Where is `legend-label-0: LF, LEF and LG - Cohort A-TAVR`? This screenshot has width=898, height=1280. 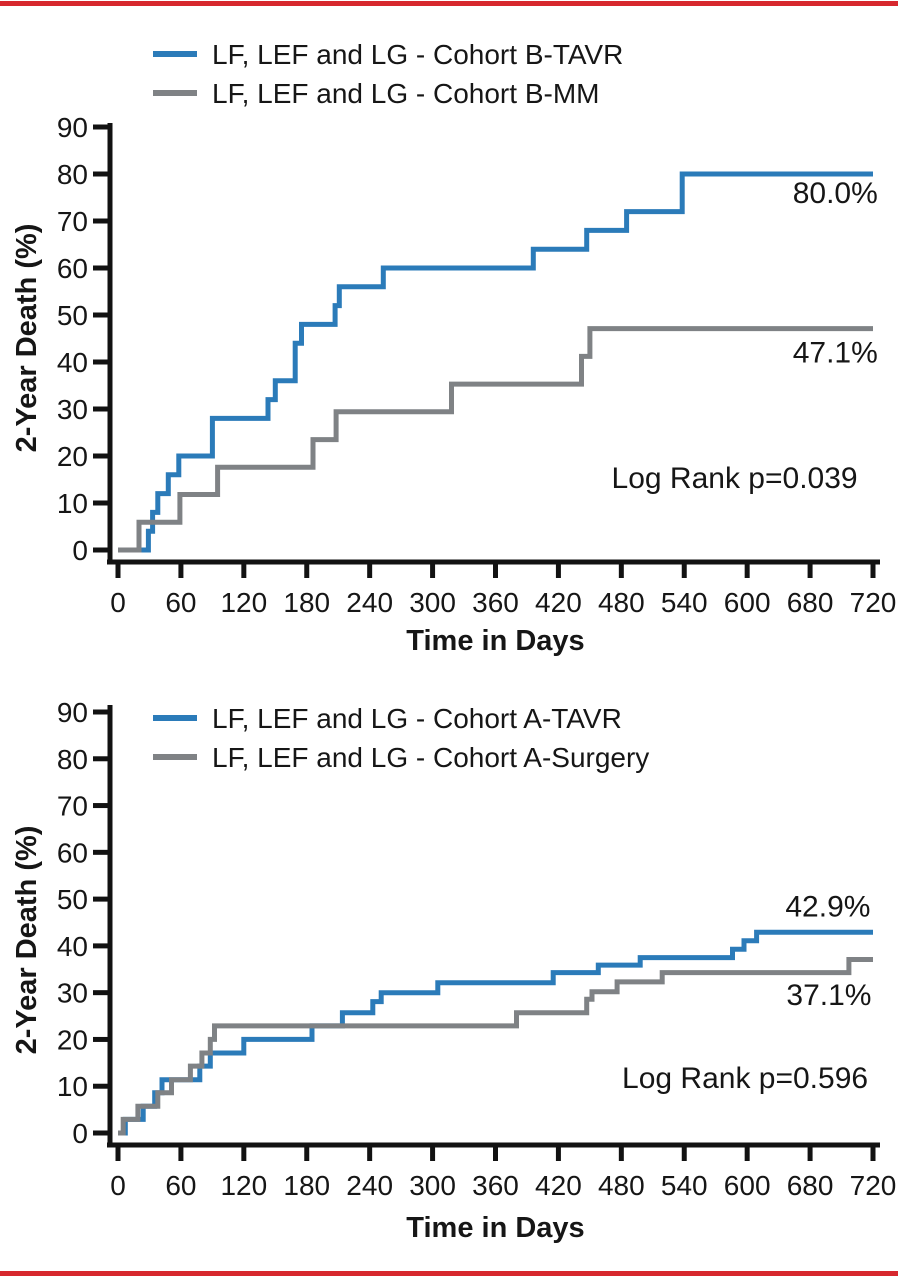 legend-label-0: LF, LEF and LG - Cohort A-TAVR is located at coordinates (417, 718).